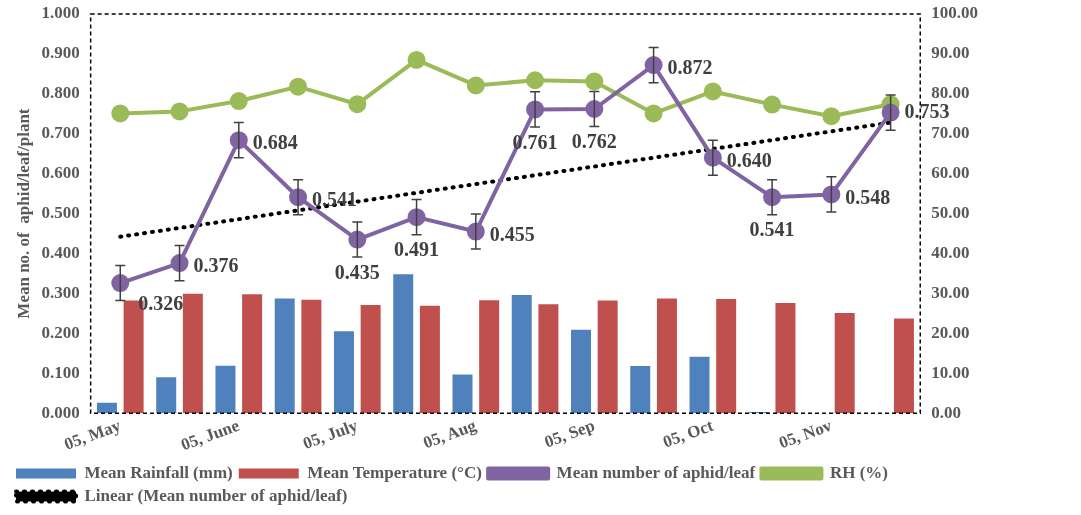 The height and width of the screenshot is (515, 1081). Describe the element at coordinates (60, 332) in the screenshot. I see `y-tick-label: 0.200` at that location.